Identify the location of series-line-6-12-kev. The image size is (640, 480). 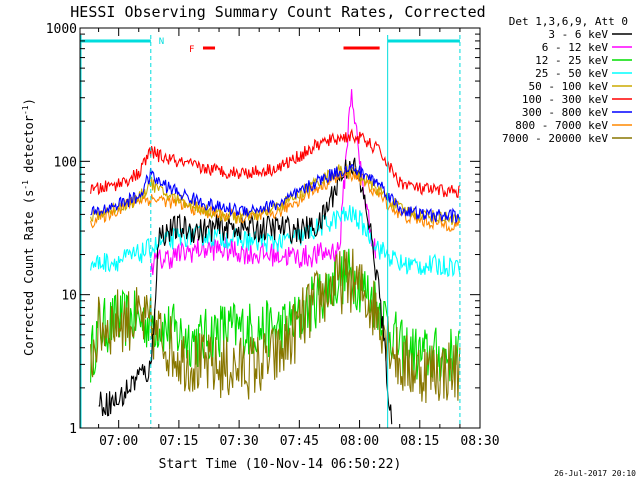
(263, 182).